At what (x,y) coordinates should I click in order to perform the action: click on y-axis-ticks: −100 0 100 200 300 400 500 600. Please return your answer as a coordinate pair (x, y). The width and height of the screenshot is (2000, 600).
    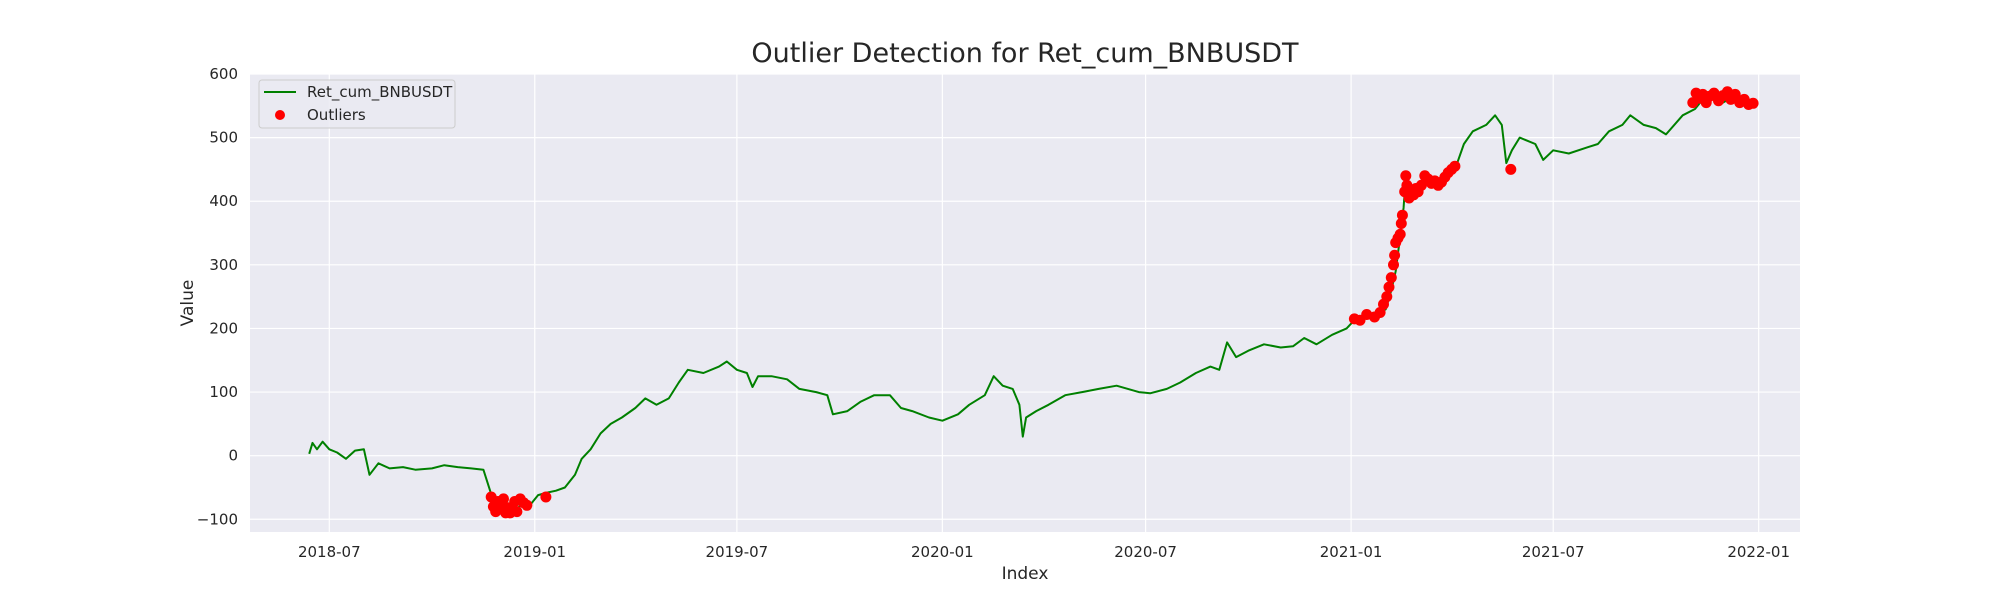
    Looking at the image, I should click on (217, 296).